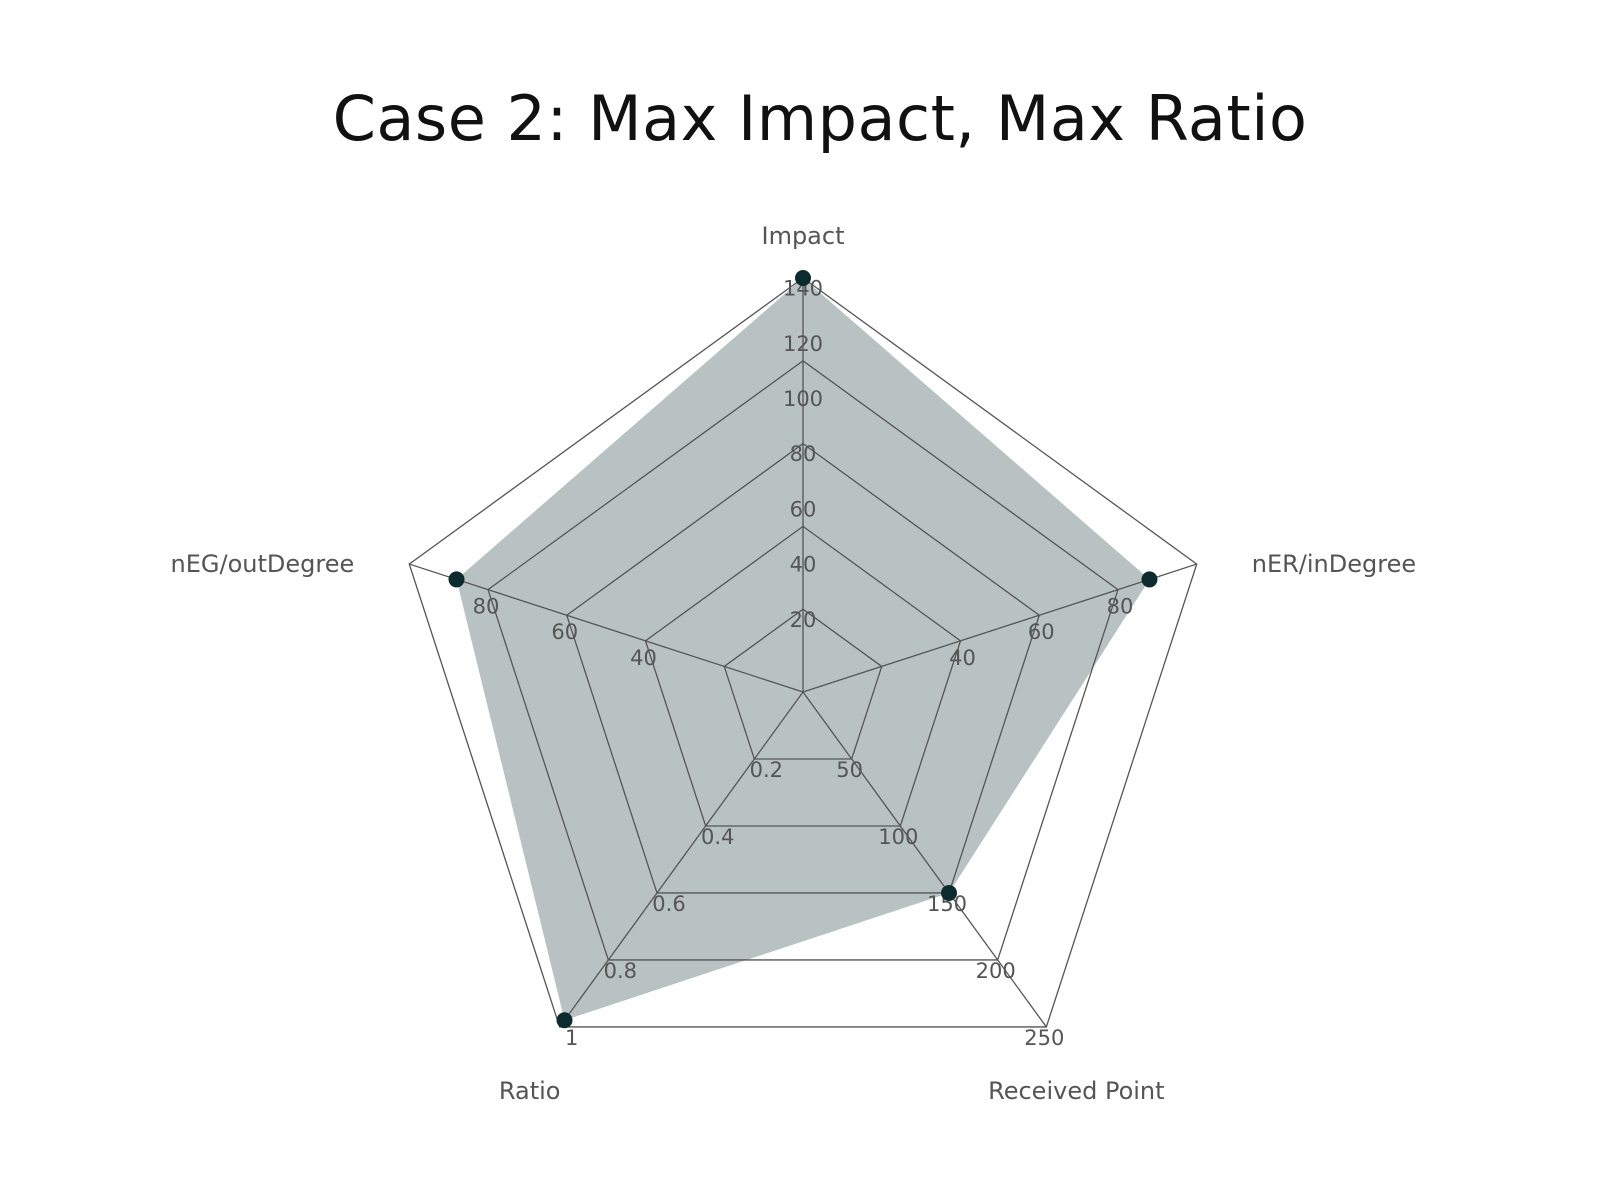  What do you see at coordinates (263, 564) in the screenshot?
I see `axis-label-neg-outdegree: nEG/outDegree` at bounding box center [263, 564].